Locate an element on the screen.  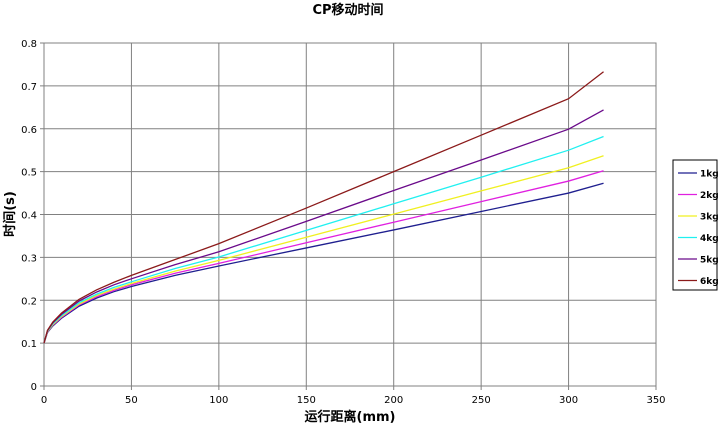
x-tick-label: 300 is located at coordinates (568, 400).